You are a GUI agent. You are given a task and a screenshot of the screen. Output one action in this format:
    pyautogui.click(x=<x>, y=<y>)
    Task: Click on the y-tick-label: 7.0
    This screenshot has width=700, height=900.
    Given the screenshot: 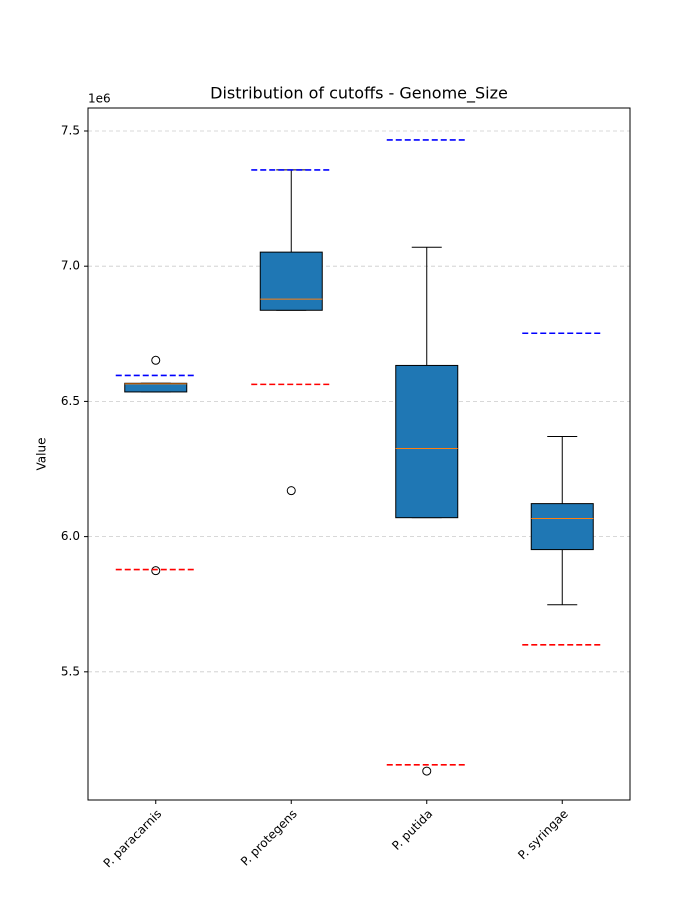 What is the action you would take?
    pyautogui.click(x=70, y=266)
    